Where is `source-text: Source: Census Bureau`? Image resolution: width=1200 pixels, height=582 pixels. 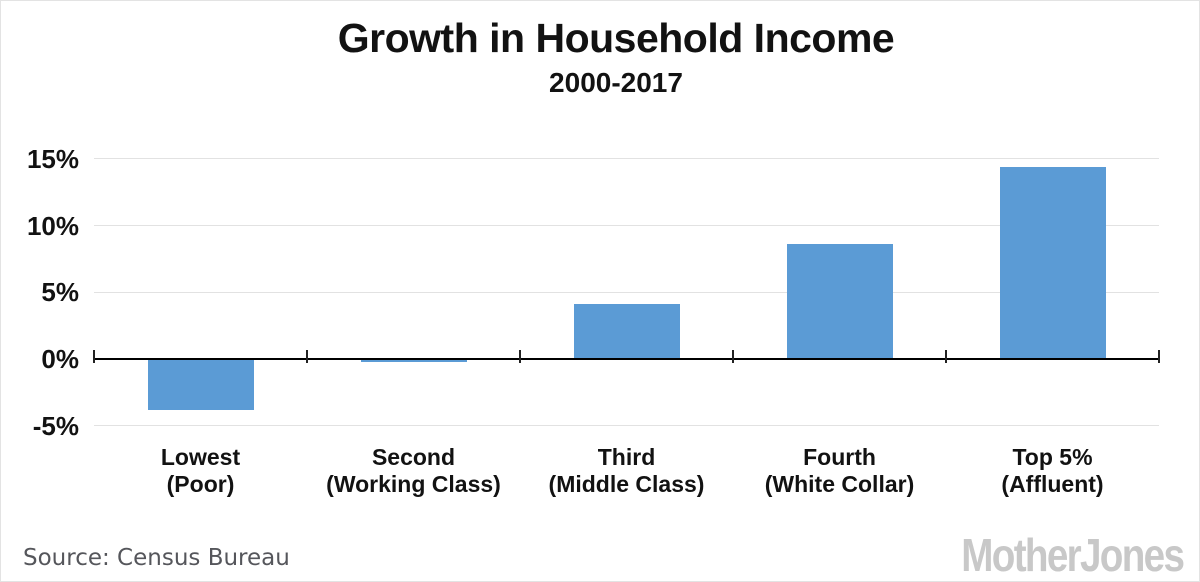
source-text: Source: Census Bureau is located at coordinates (156, 558).